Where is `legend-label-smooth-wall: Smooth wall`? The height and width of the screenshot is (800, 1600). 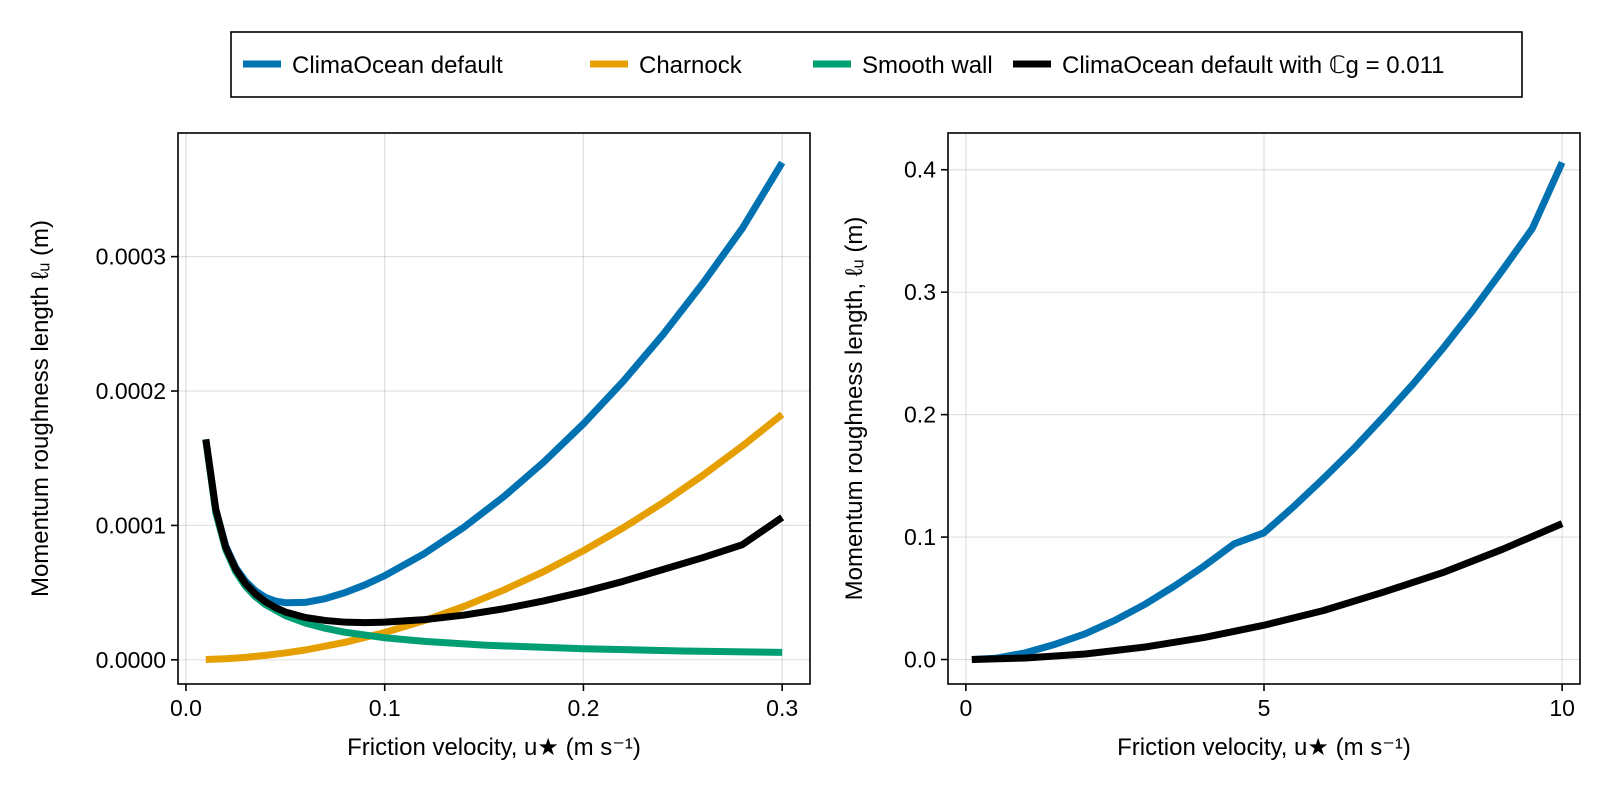
legend-label-smooth-wall: Smooth wall is located at coordinates (927, 65).